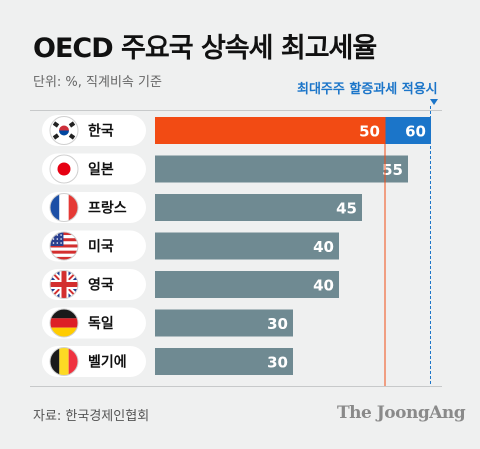 This screenshot has width=480, height=449. What do you see at coordinates (367, 89) in the screenshot?
I see `surcharge-annotation: 최대주주 할증과세 적용시` at bounding box center [367, 89].